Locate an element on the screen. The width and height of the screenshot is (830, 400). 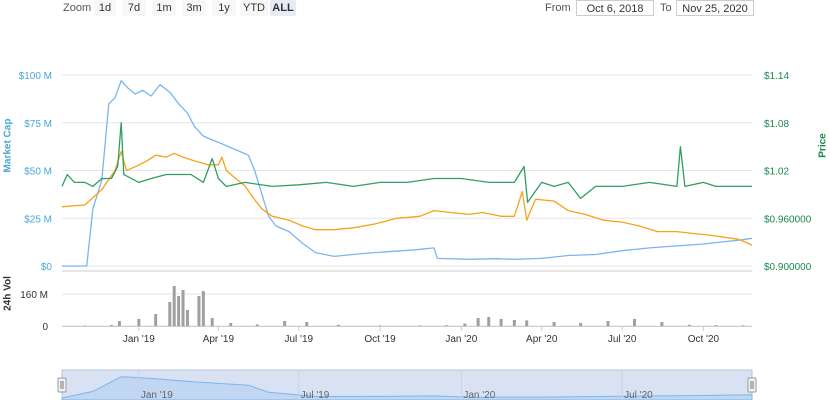
x-tick-label: Oct '20 is located at coordinates (704, 339).